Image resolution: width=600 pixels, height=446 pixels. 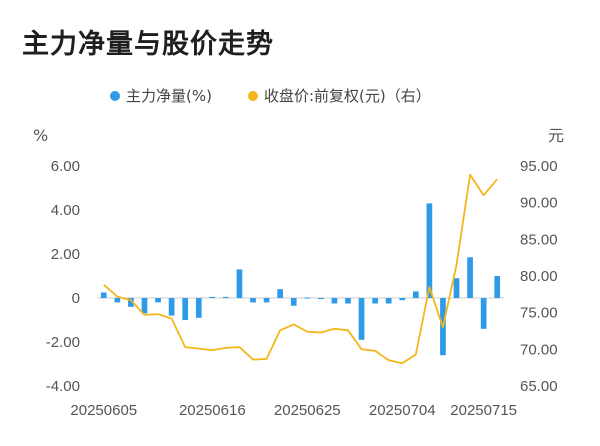 What do you see at coordinates (115, 96) in the screenshot?
I see `legend-marker-bar` at bounding box center [115, 96].